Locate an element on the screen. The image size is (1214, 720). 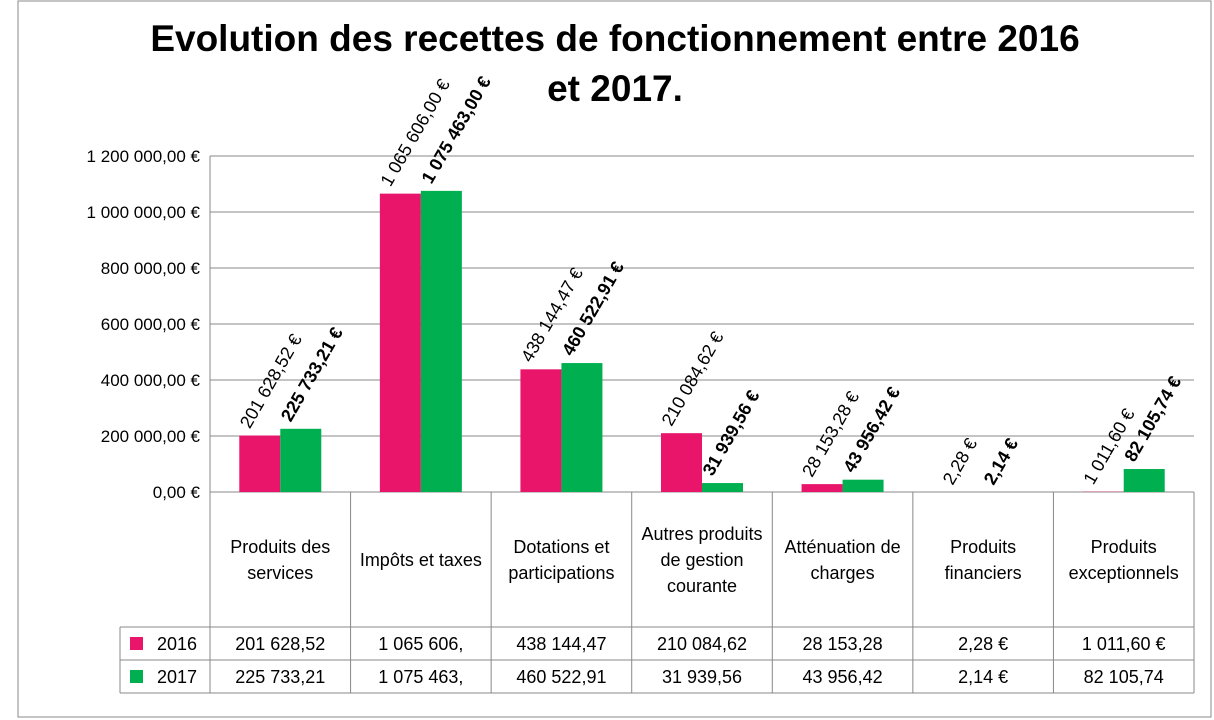
data-label: 210 084,62 € is located at coordinates (693, 378).